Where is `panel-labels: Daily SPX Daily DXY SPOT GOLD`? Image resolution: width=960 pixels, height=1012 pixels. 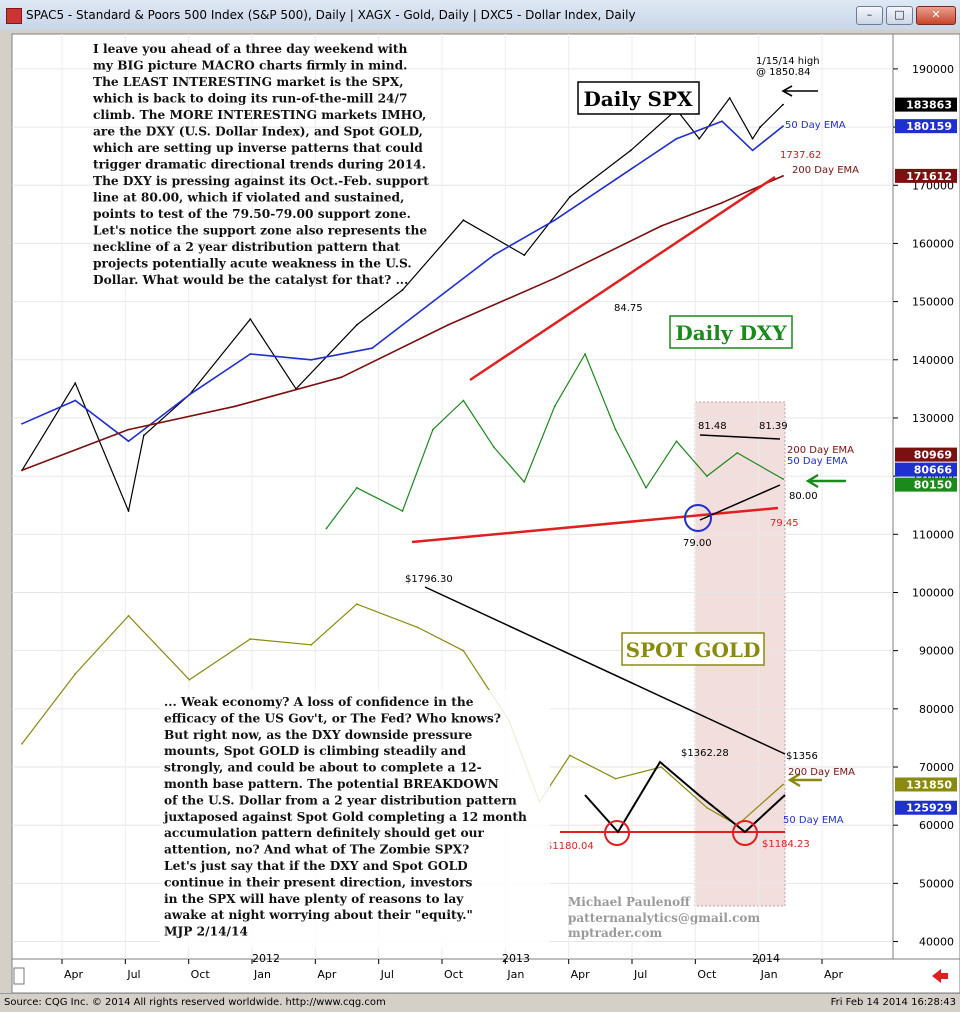 panel-labels: Daily SPX Daily DXY SPOT GOLD is located at coordinates (685, 373).